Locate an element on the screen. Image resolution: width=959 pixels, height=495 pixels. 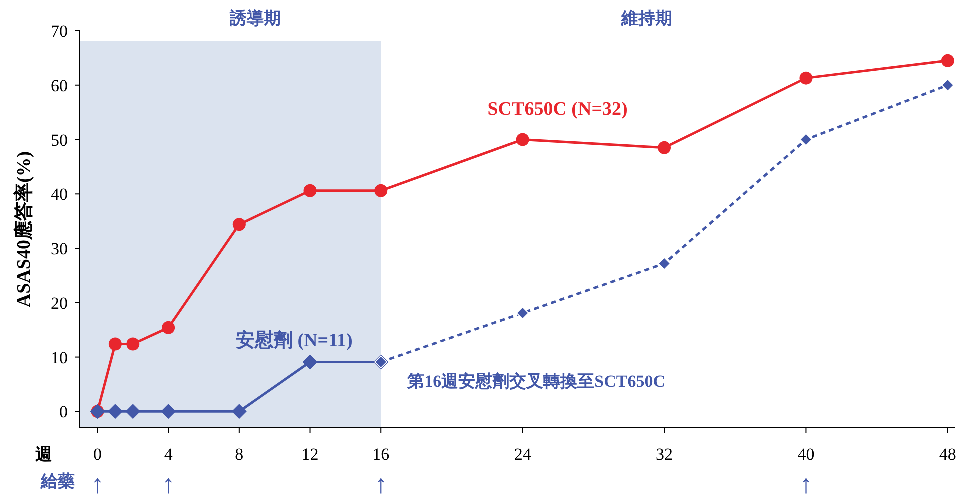
x-tick-label: 40 is located at coordinates (806, 454).